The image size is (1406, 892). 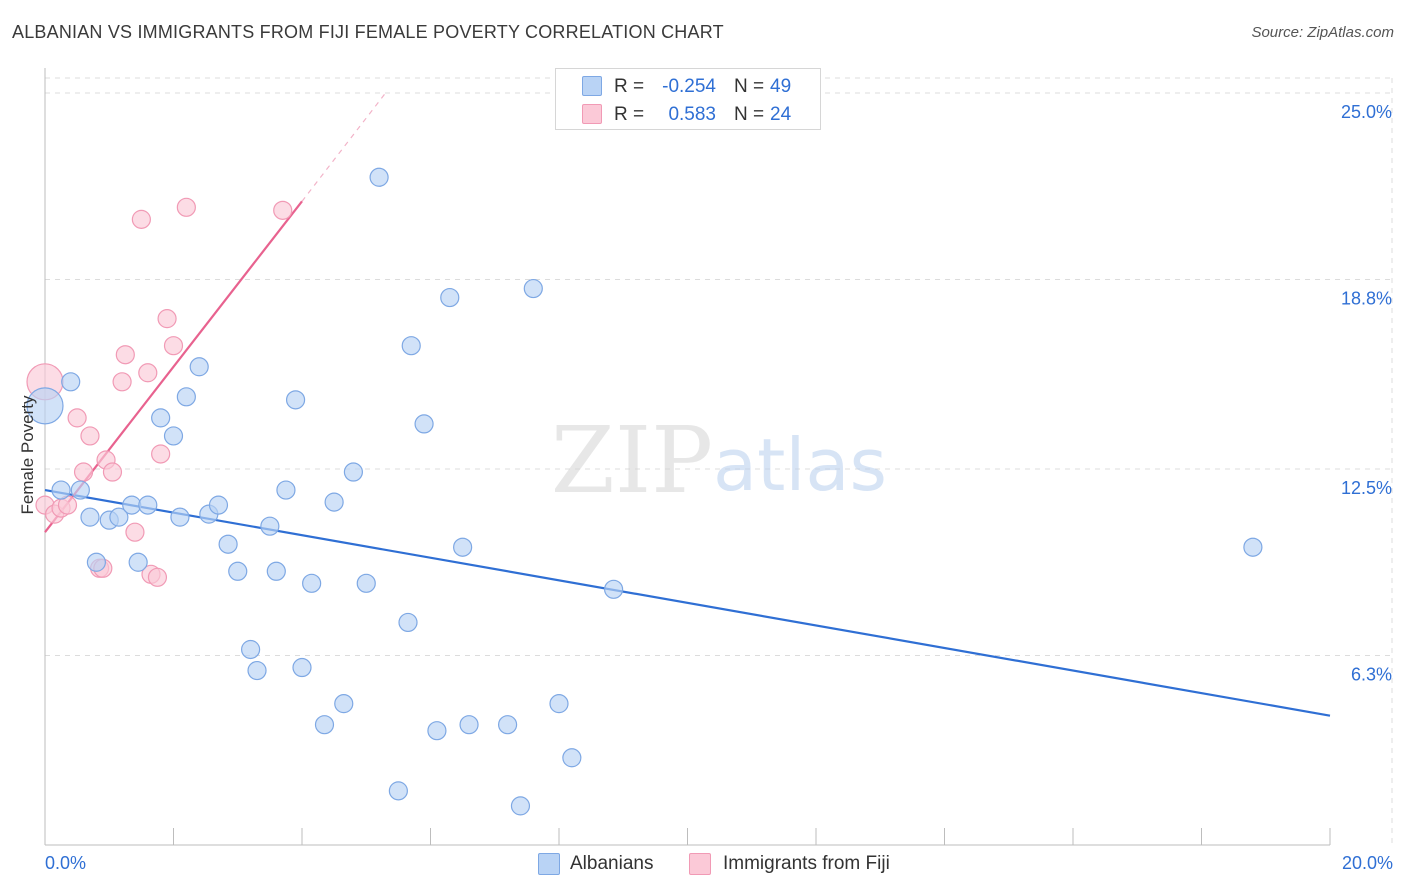 I want to click on regression-extension-fiji, so click(x=344, y=147).